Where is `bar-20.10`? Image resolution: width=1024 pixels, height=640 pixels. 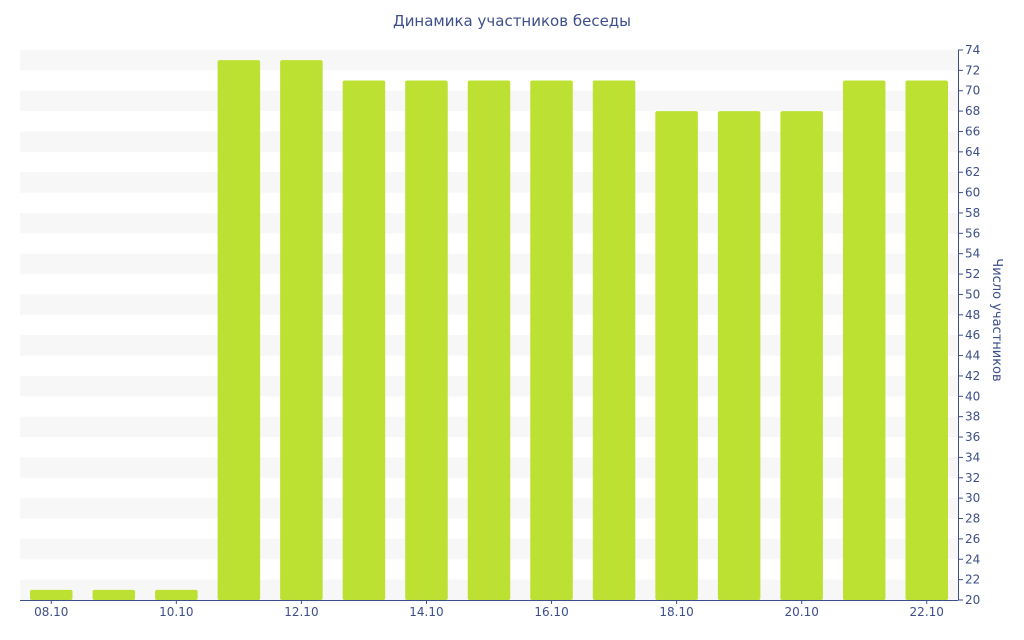 bar-20.10 is located at coordinates (801, 355).